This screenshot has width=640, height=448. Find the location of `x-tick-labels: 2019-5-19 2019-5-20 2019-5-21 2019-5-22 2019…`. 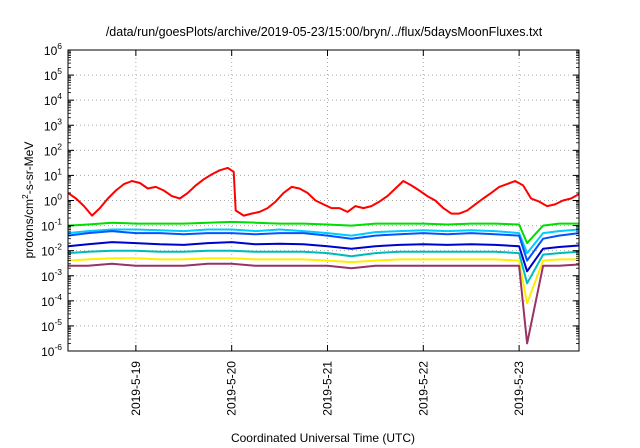

x-tick-labels: 2019-5-19 2019-5-20 2019-5-21 2019-5-22 2019… is located at coordinates (327, 388).